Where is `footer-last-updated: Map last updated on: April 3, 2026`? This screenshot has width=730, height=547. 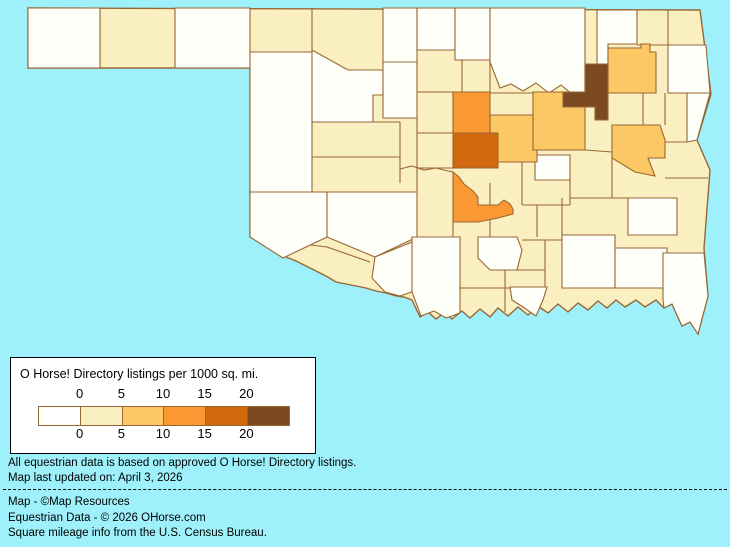 footer-last-updated: Map last updated on: April 3, 2026 is located at coordinates (95, 478).